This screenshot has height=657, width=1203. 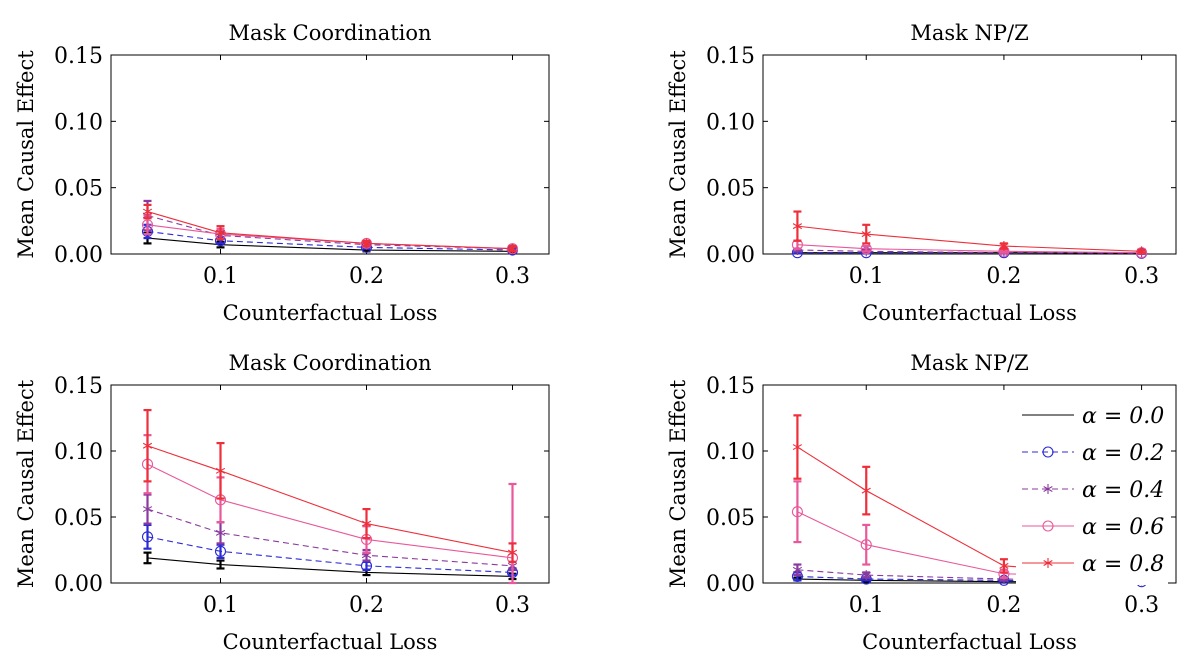 I want to click on legend: α = 0.0 α = 0.2 α = 0.4 α = 0.6 α = 0.8, so click(x=1092, y=489).